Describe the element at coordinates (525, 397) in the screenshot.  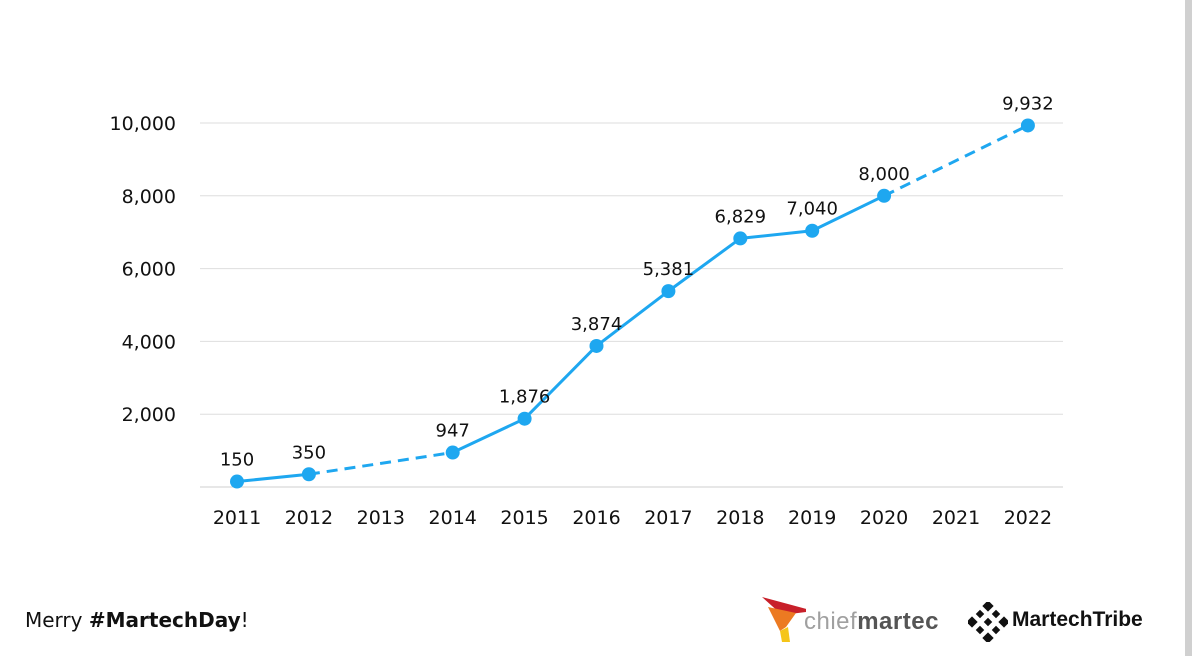
I see `data-label: 1,876` at that location.